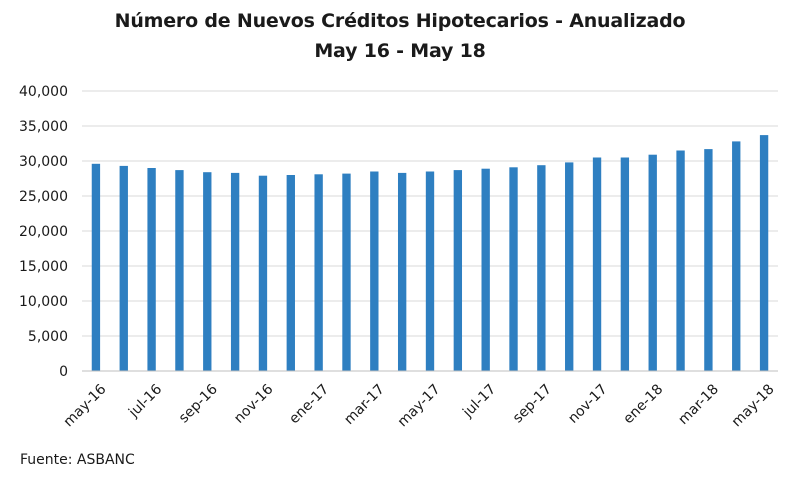  Describe the element at coordinates (364, 404) in the screenshot. I see `x-tick-label: mar-17` at that location.